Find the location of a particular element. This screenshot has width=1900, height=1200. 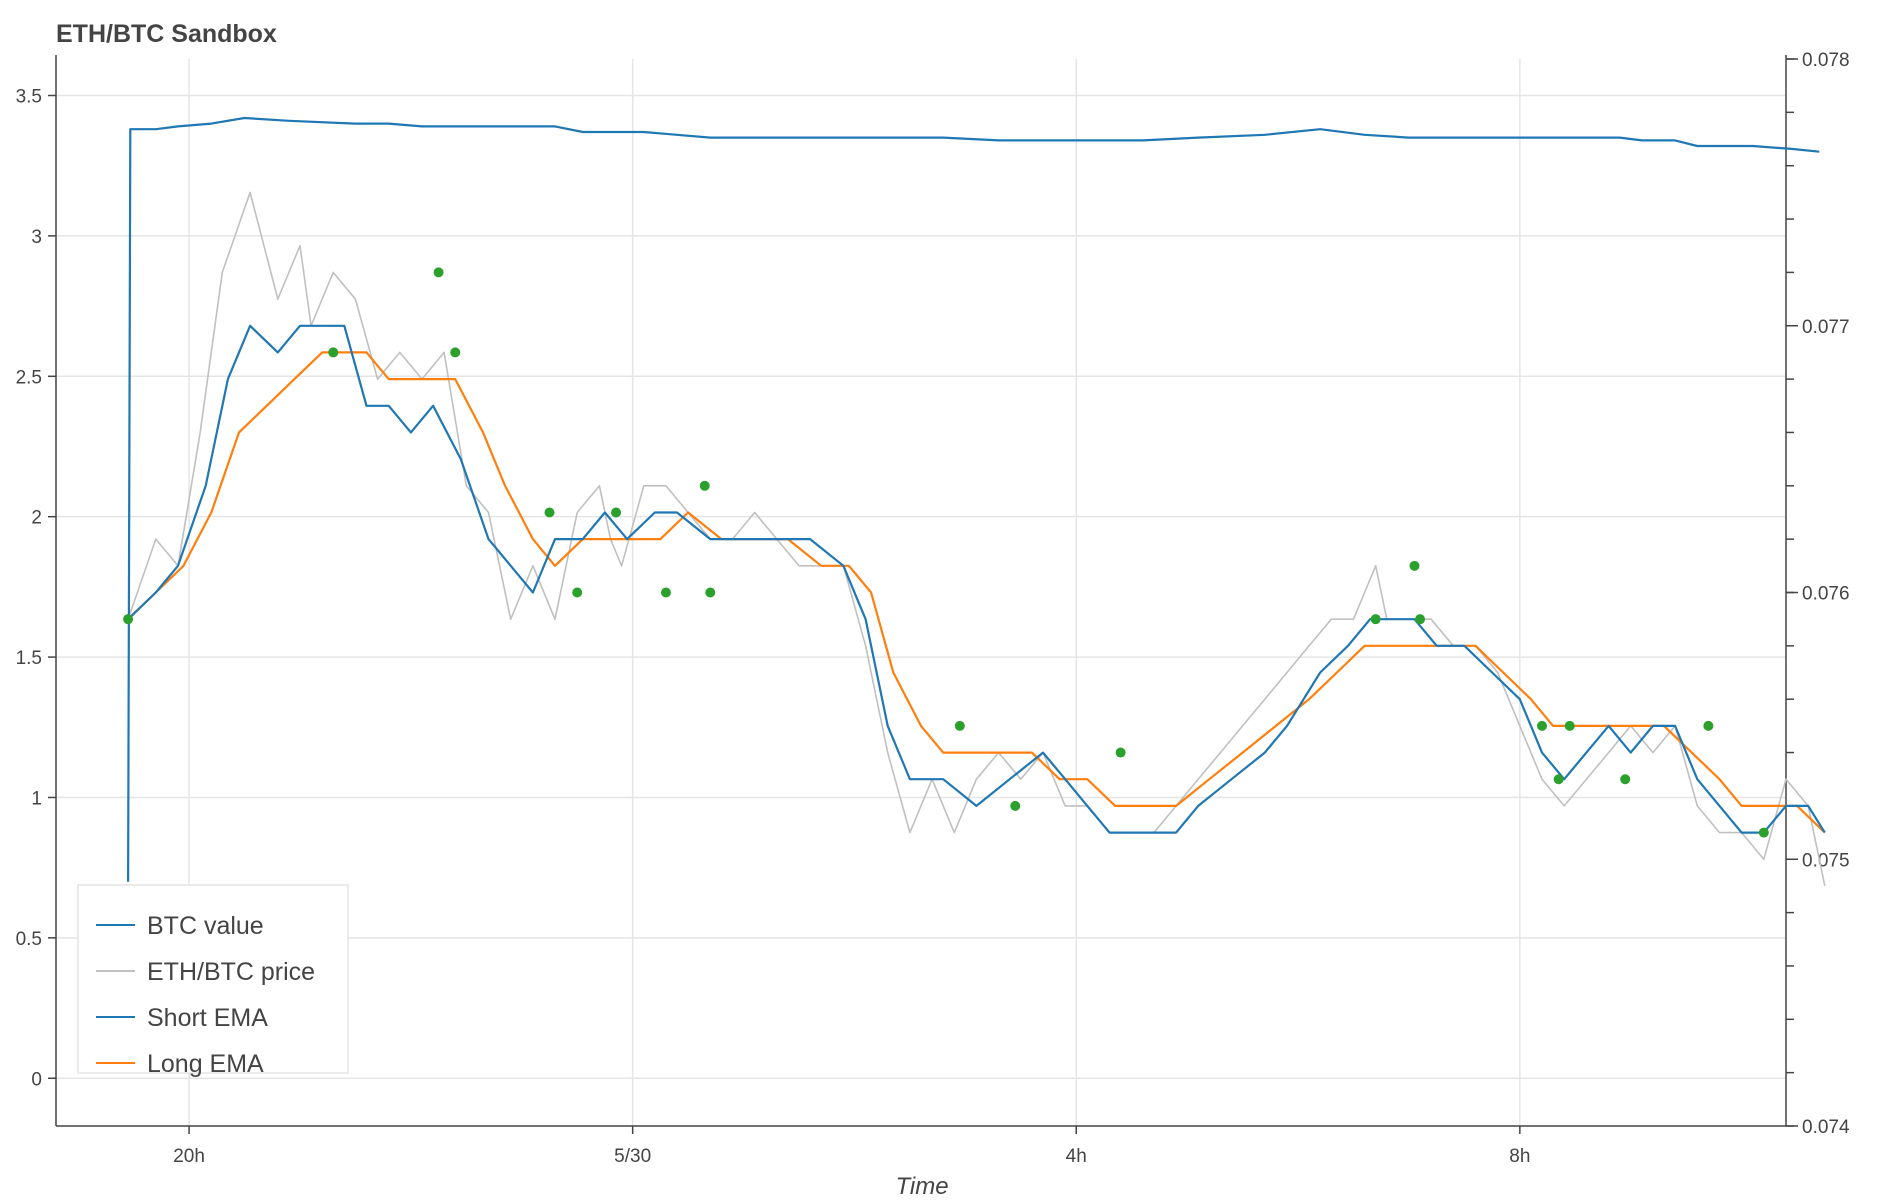

legend-label: ETH/BTC price is located at coordinates (231, 972).